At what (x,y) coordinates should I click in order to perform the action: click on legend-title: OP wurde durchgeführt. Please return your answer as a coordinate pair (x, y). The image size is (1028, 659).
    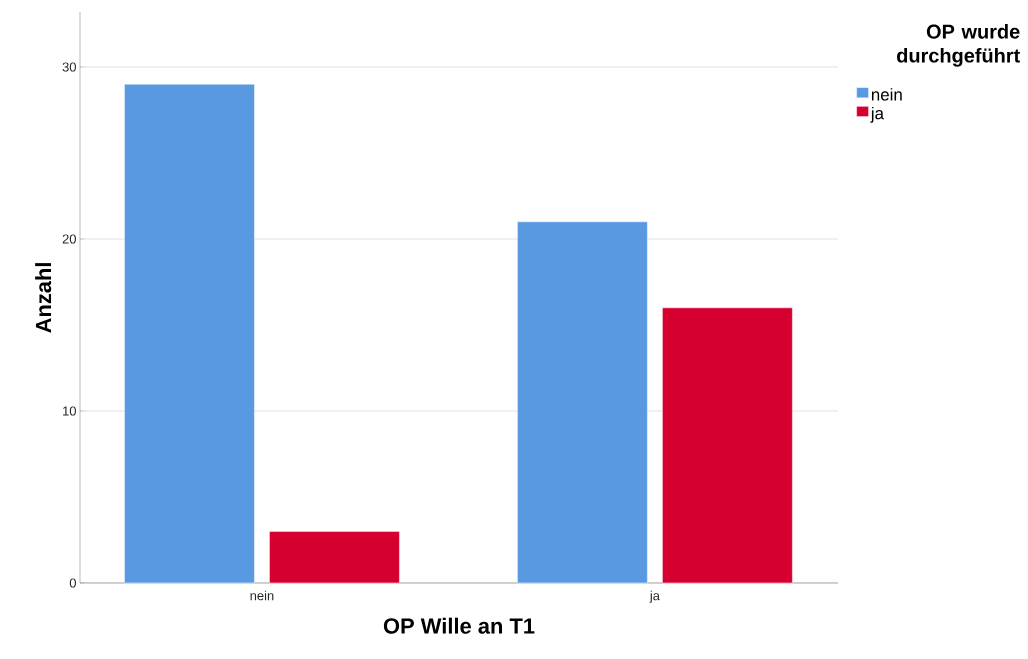
    Looking at the image, I should click on (958, 45).